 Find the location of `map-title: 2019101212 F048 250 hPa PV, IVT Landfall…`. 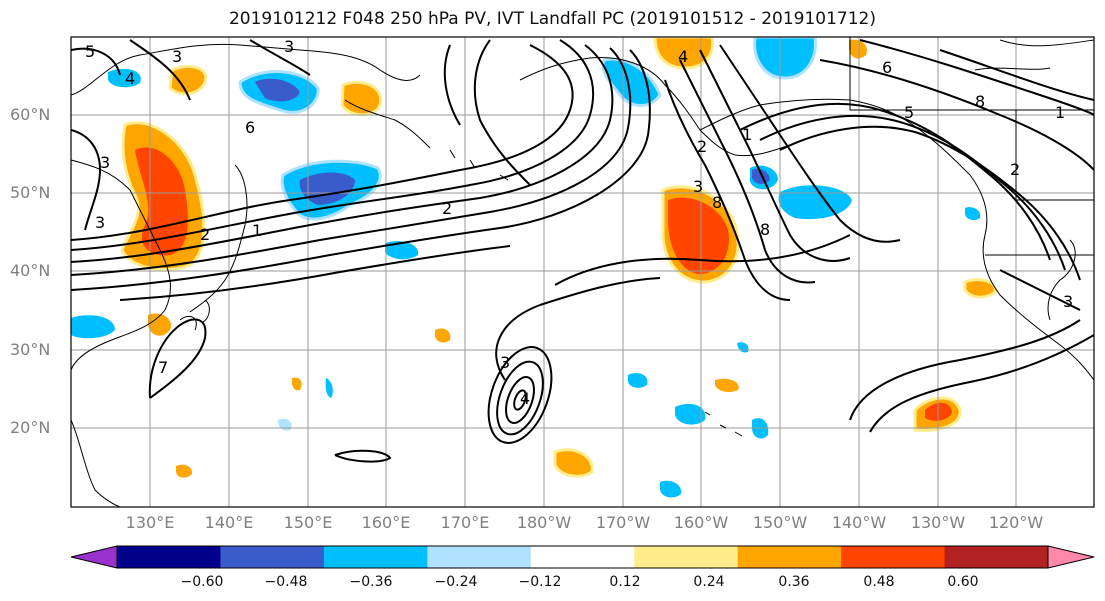

map-title: 2019101212 F048 250 hPa PV, IVT Landfall… is located at coordinates (552, 19).